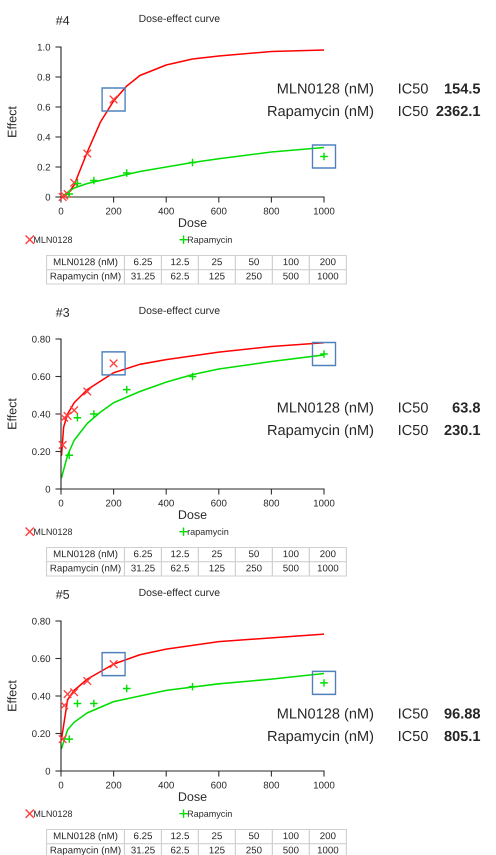  I want to click on chart-subtitle: #4, so click(63, 20).